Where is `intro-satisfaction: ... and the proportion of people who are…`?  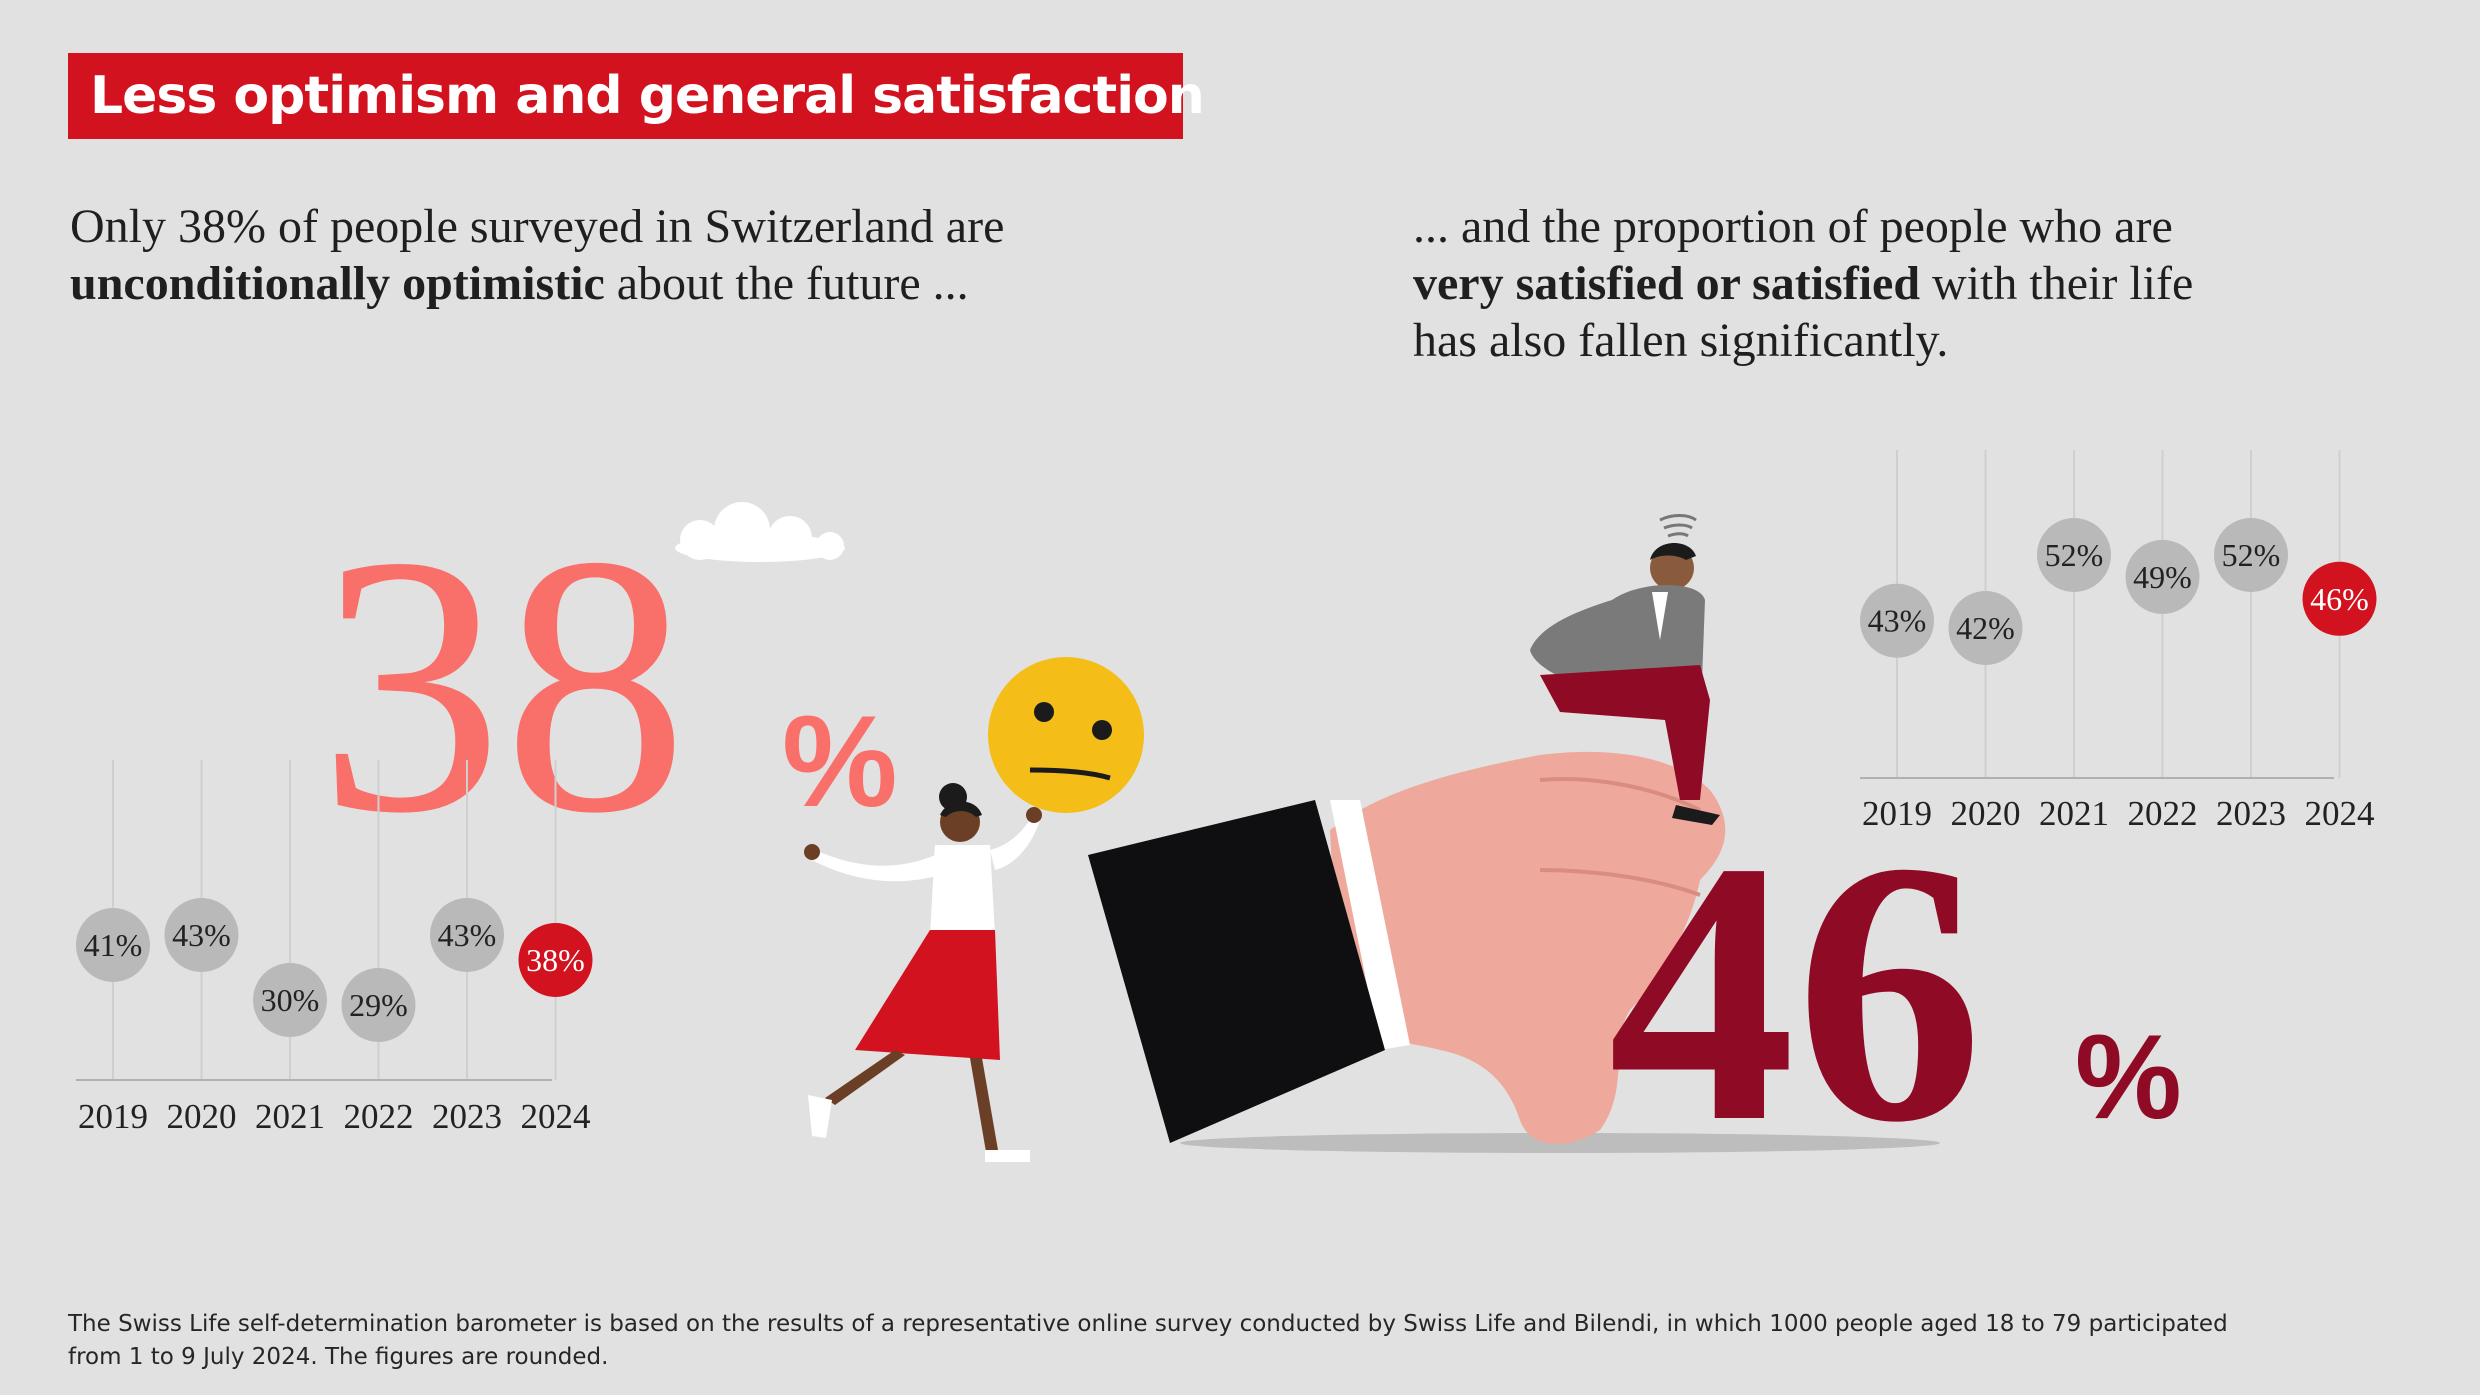
intro-satisfaction: ... and the proportion of people who are… is located at coordinates (1913, 283).